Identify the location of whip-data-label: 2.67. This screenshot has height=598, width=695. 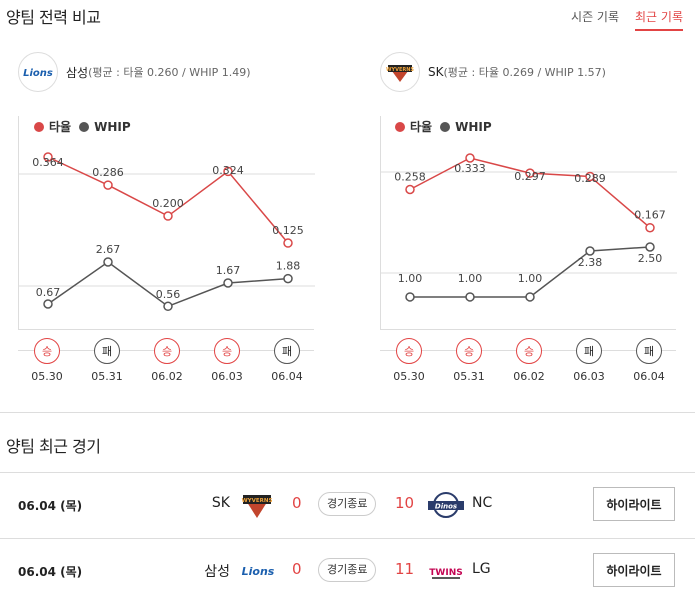
(108, 249).